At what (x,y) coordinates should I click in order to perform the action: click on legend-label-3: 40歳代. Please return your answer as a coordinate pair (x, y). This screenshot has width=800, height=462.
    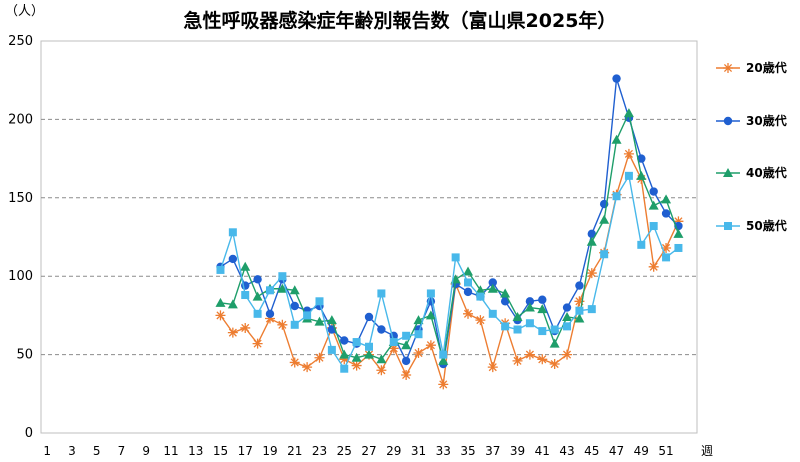
    Looking at the image, I should click on (766, 172).